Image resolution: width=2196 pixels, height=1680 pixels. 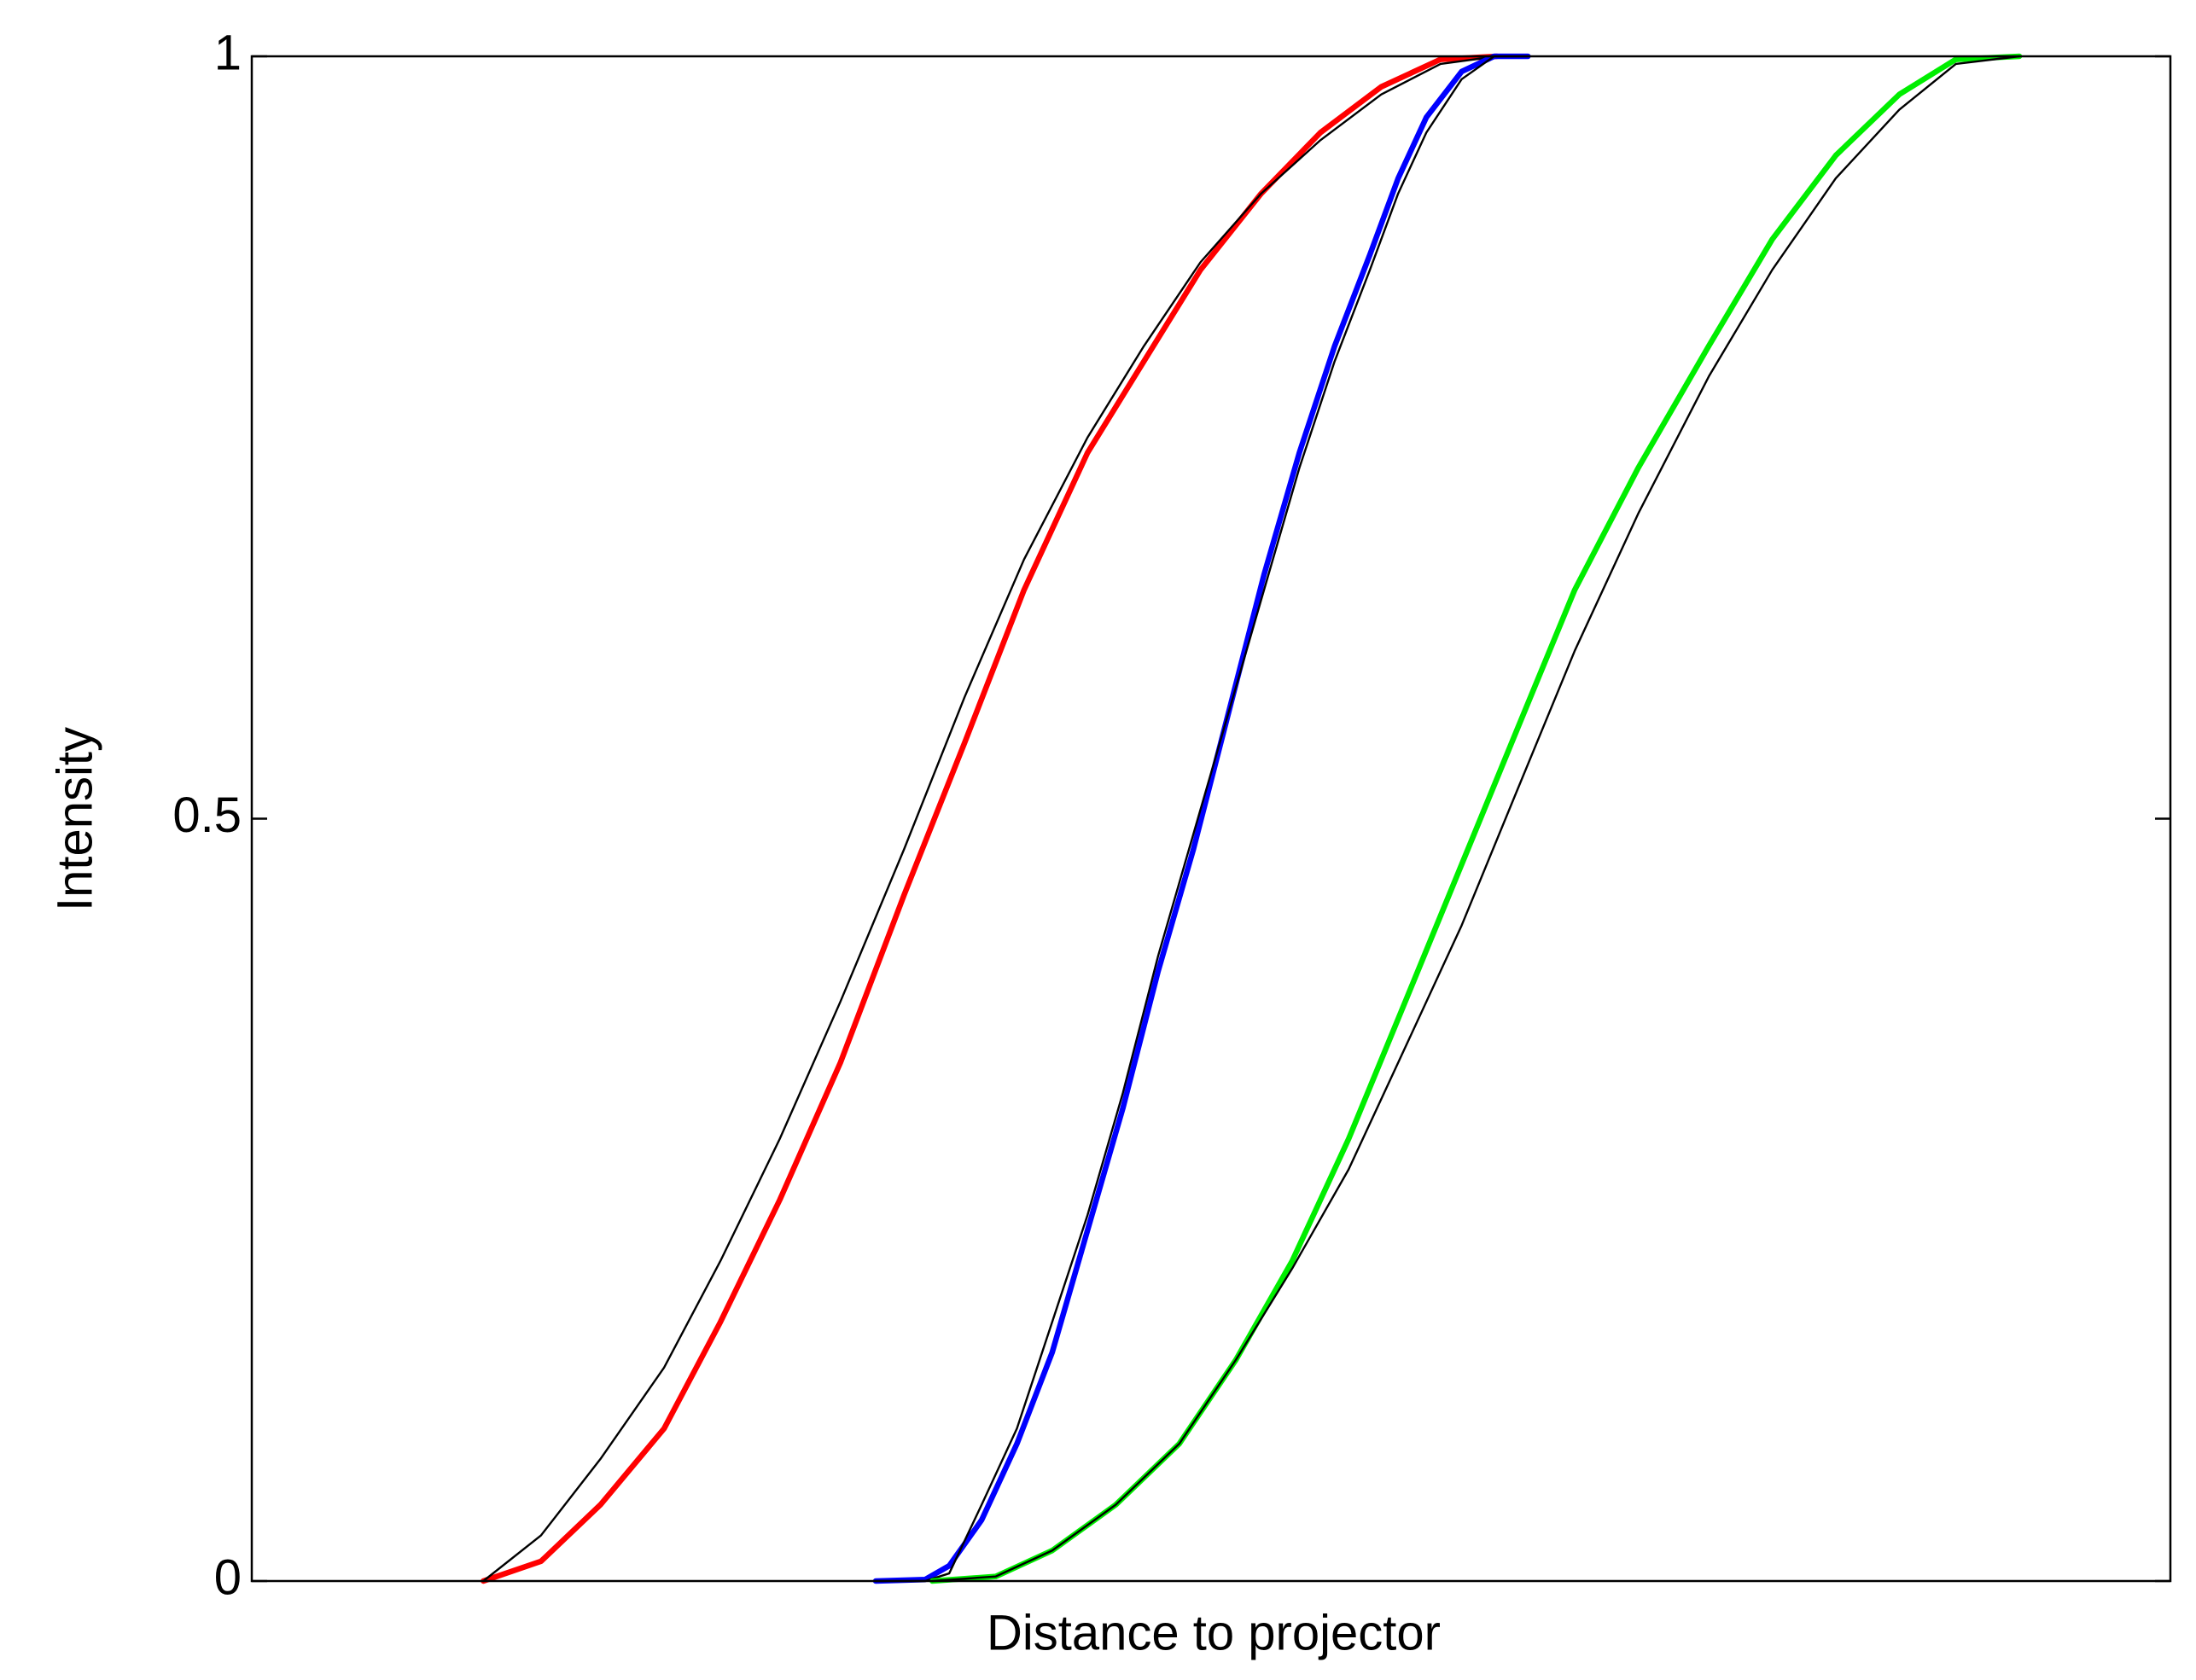 What do you see at coordinates (228, 1577) in the screenshot?
I see `y-tick-label: 0` at bounding box center [228, 1577].